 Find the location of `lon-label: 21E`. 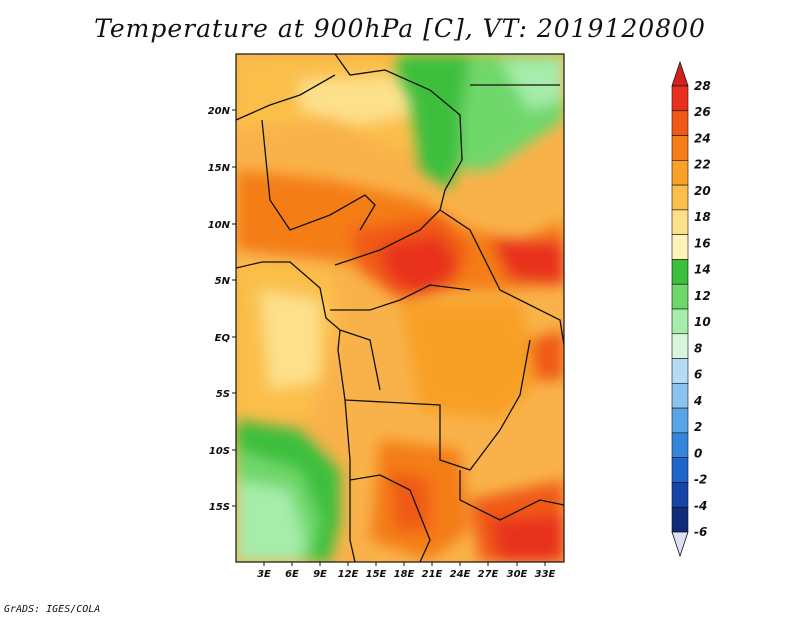

lon-label: 21E is located at coordinates (432, 574).